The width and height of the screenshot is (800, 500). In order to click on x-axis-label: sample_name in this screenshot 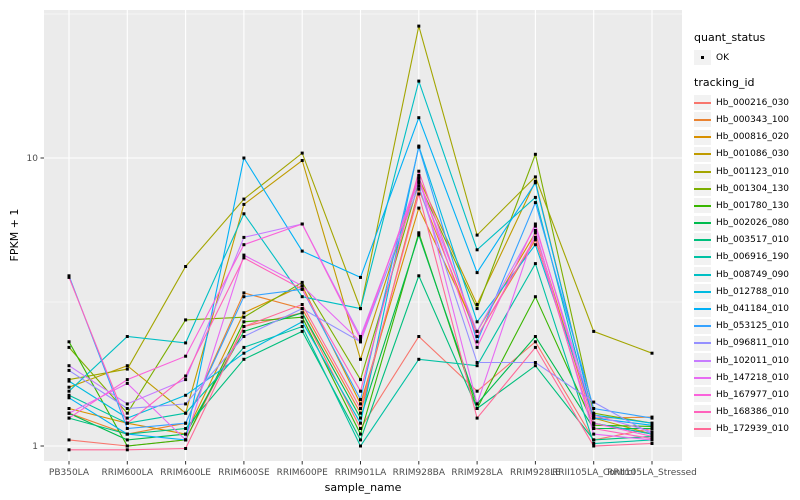, I will do `click(363, 487)`.